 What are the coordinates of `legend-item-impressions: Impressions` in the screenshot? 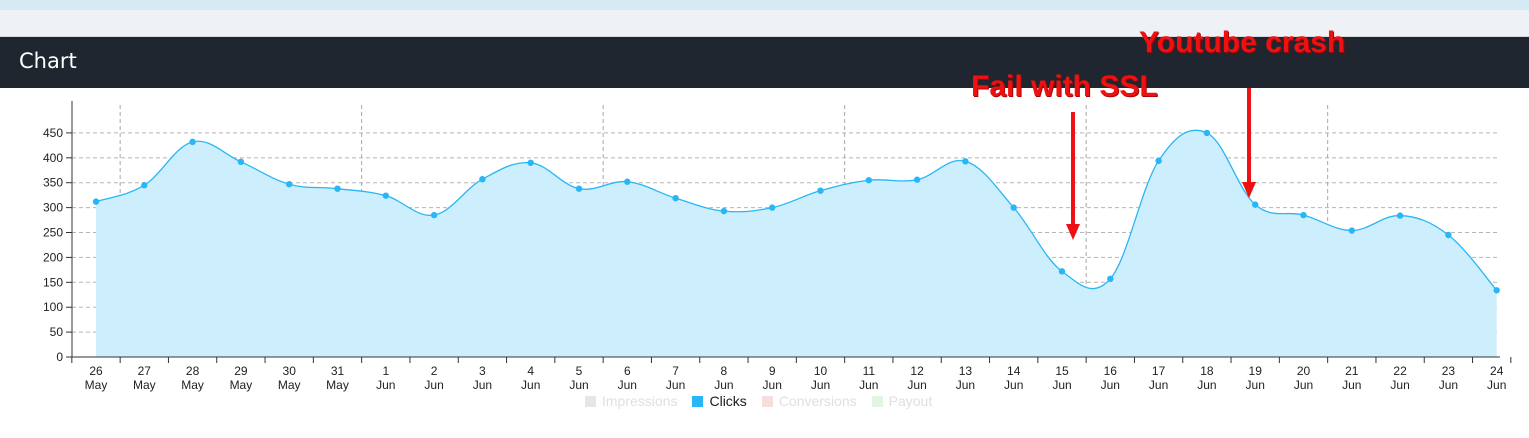 It's located at (631, 401).